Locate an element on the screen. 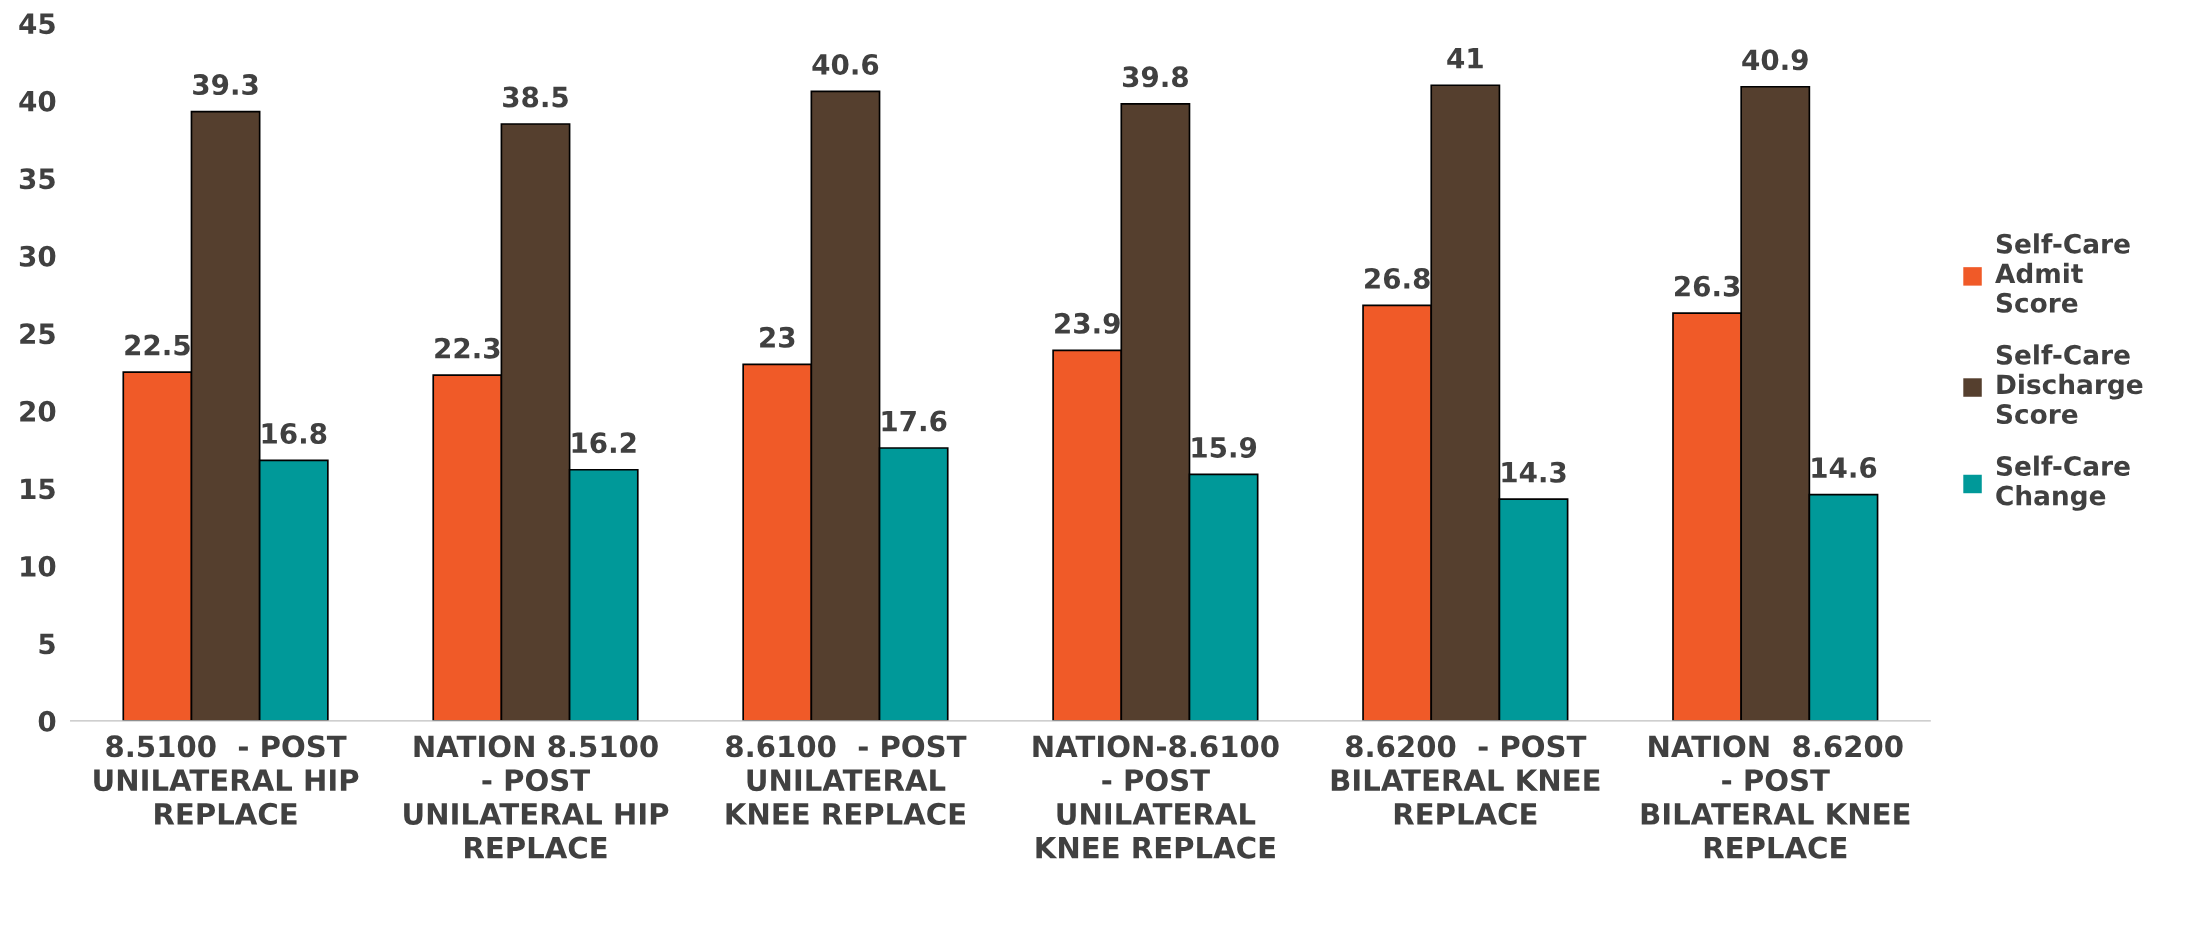  legend-label: Self-Care Change is located at coordinates (2063, 483).